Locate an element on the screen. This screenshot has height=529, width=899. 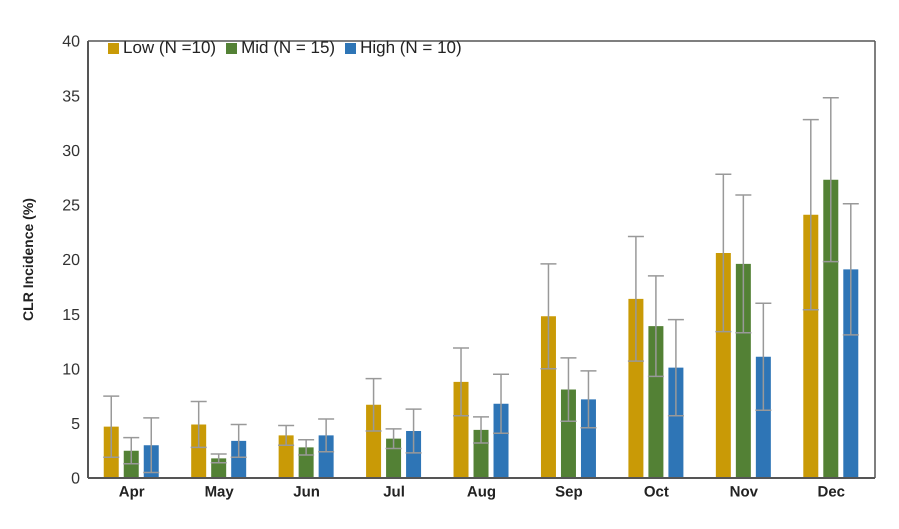
x-tick-label: Dec is located at coordinates (832, 492).